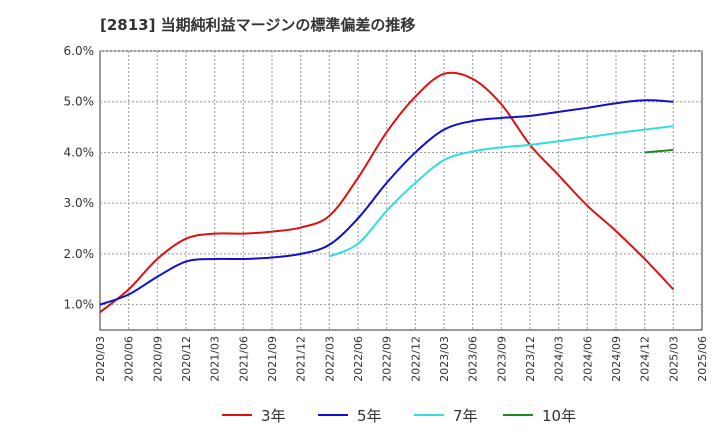  What do you see at coordinates (254, 415) in the screenshot?
I see `legend-item: 3年` at bounding box center [254, 415].